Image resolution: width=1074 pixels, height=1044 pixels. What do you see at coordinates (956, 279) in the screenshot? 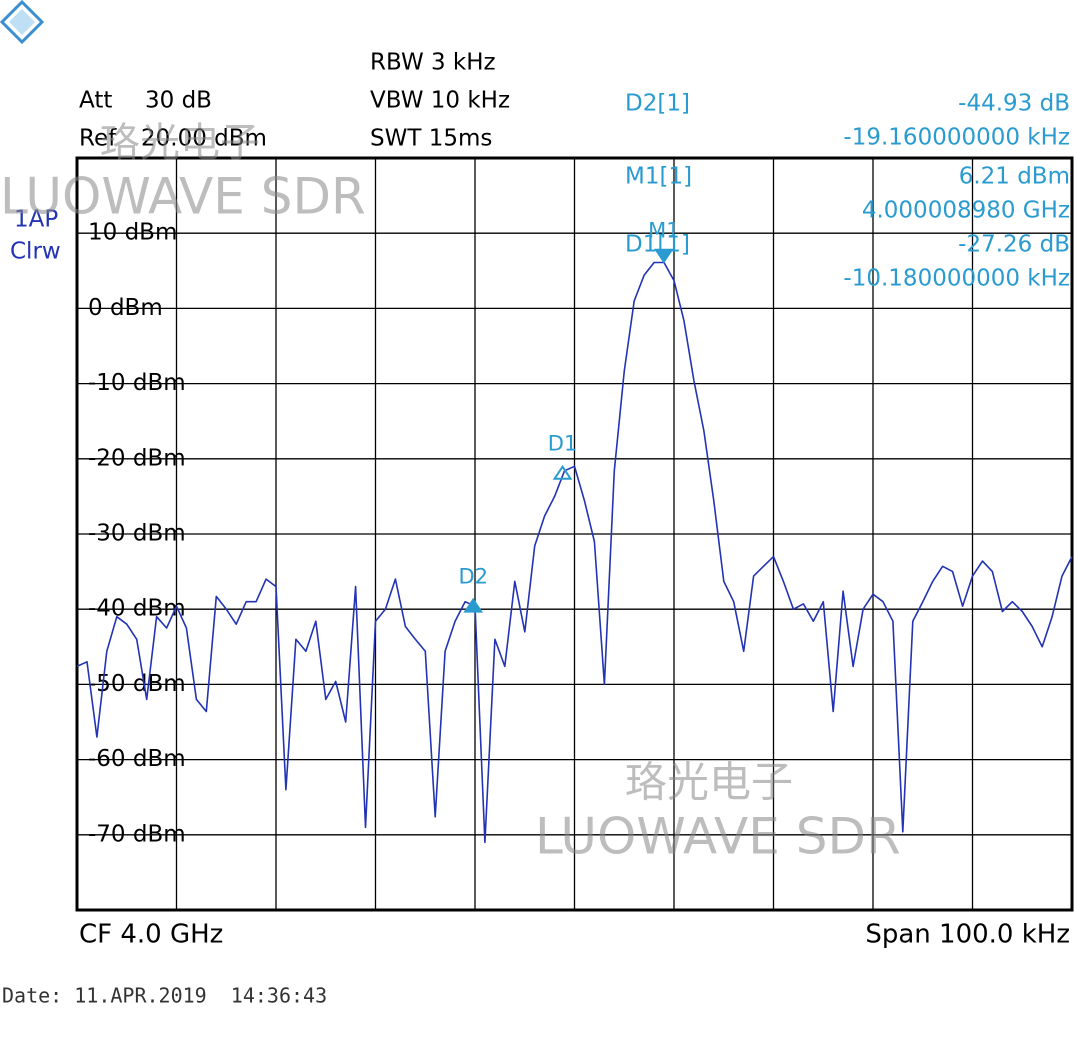
I see `readout-value: -10.180000000 kHz` at bounding box center [956, 279].